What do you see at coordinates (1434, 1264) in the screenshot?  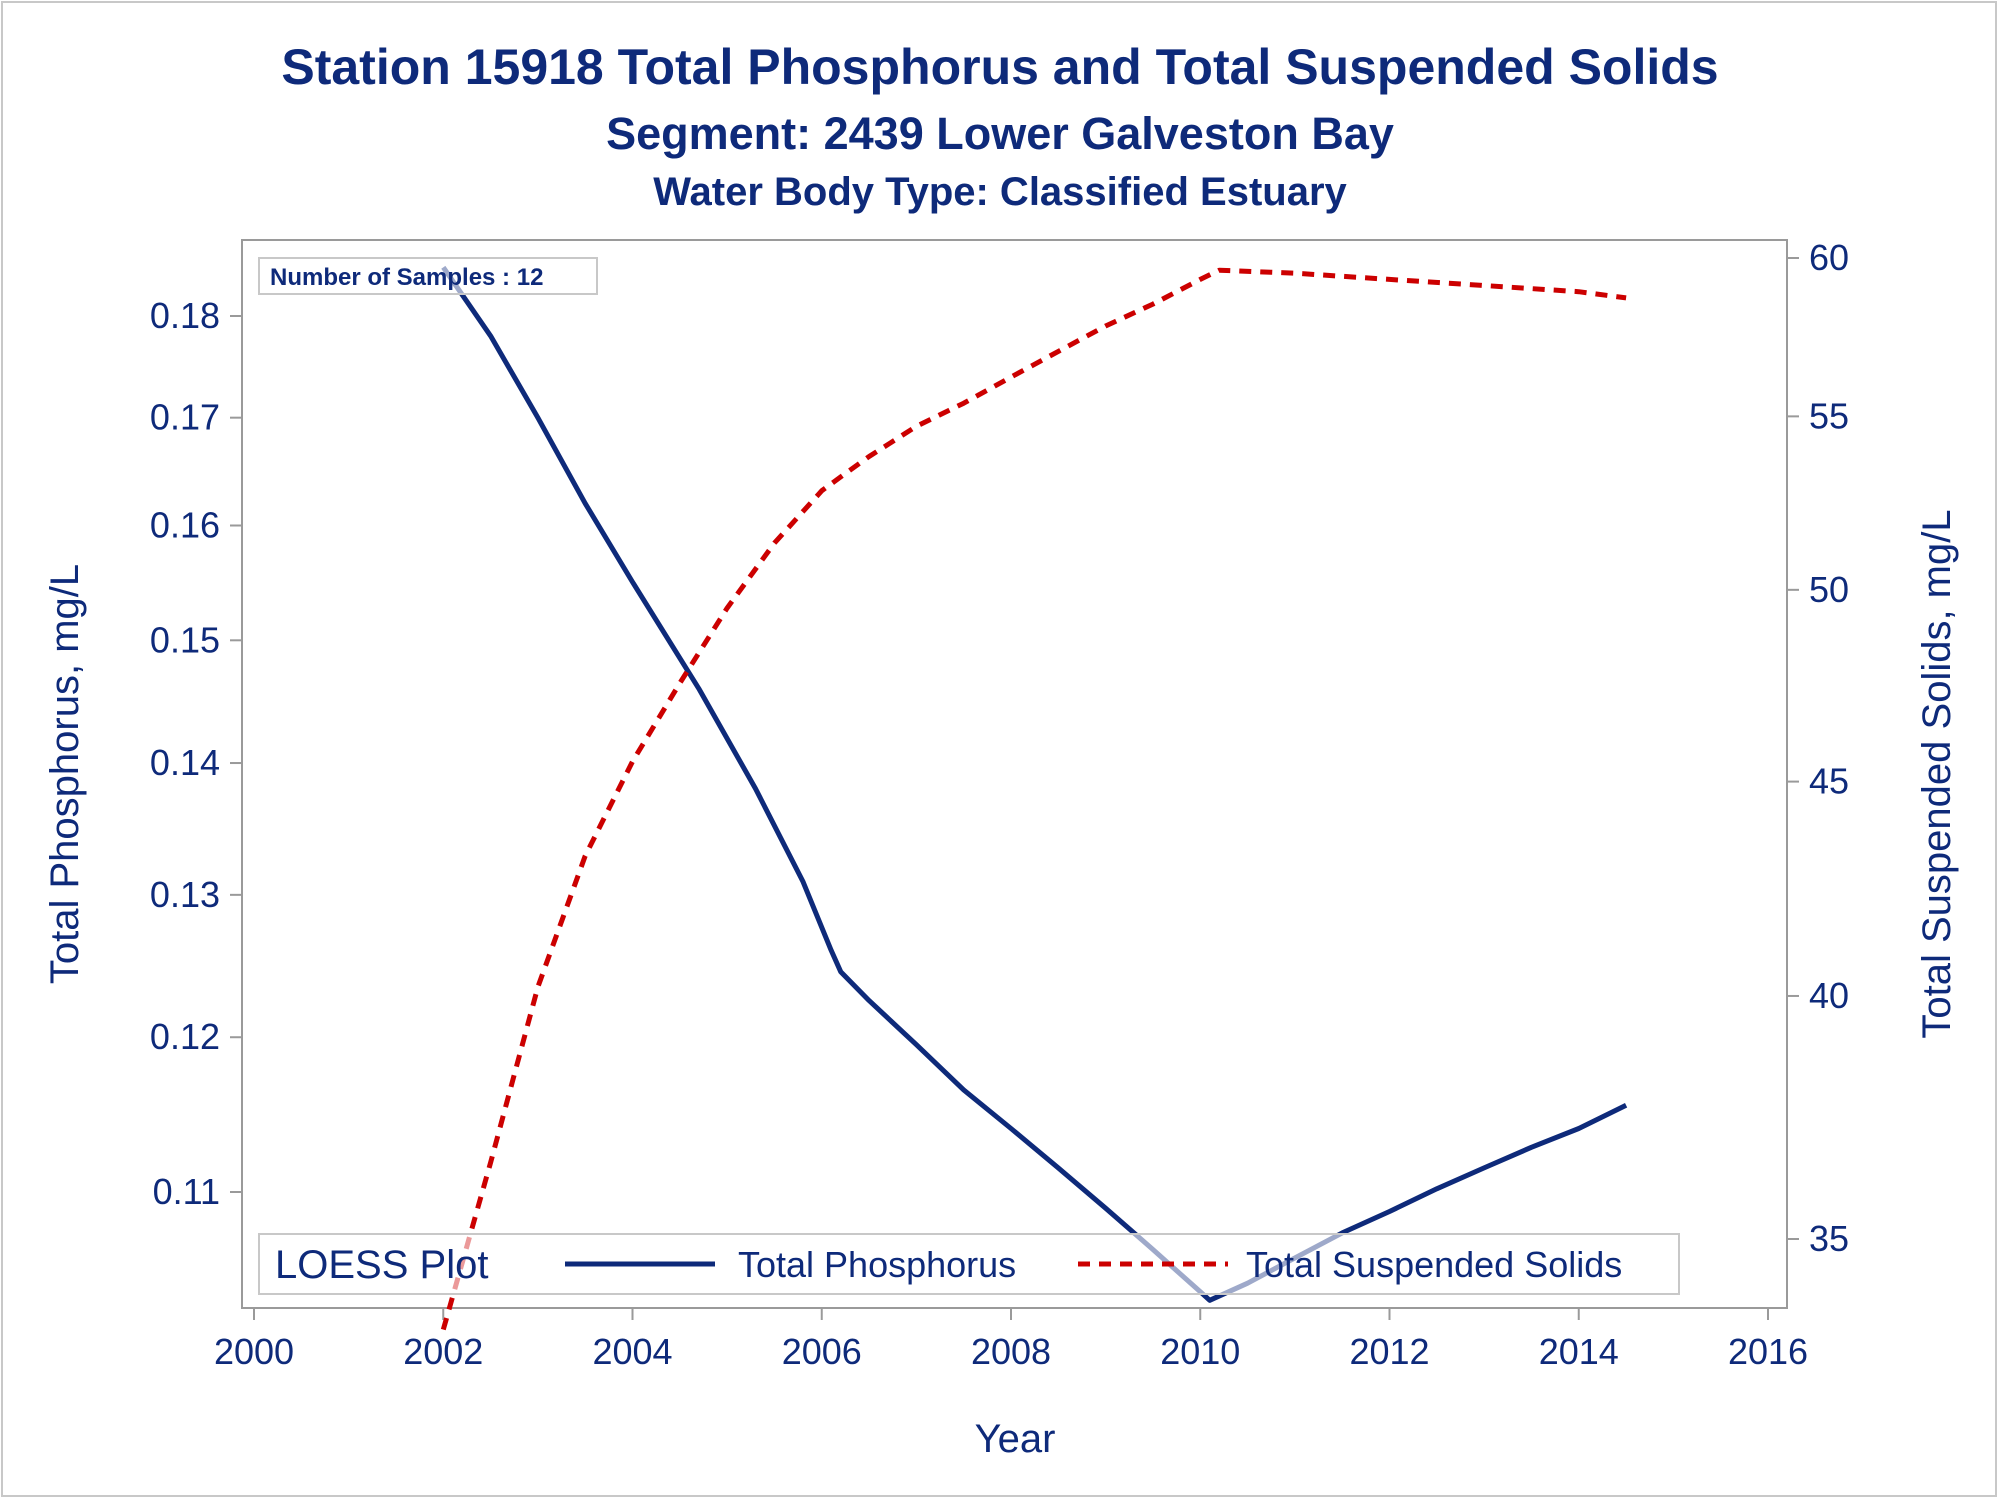 I see `legend-label-tss: Total Suspended Solids` at bounding box center [1434, 1264].